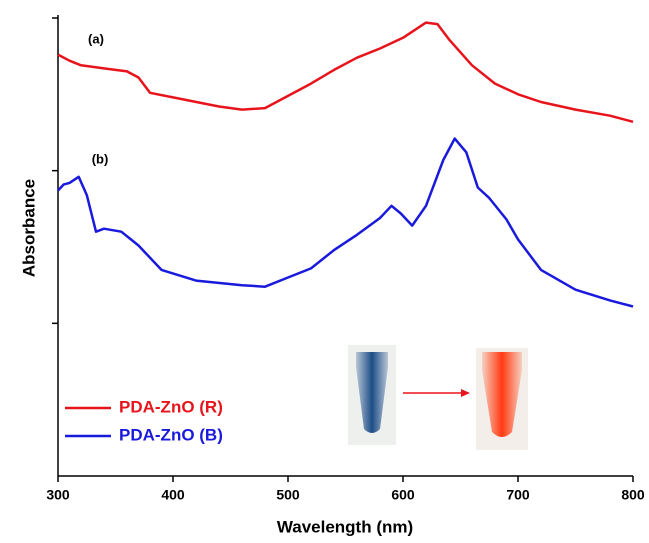 This screenshot has height=543, width=649. Describe the element at coordinates (171, 406) in the screenshot. I see `legend-label: PDA-ZnO (R)` at that location.